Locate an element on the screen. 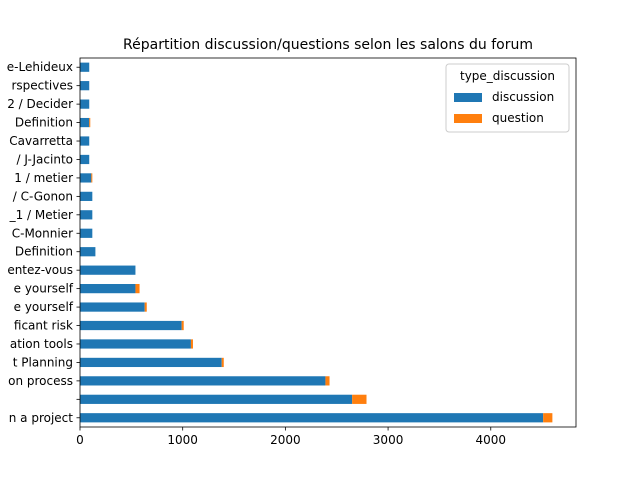  legend-label-question: question is located at coordinates (518, 118).